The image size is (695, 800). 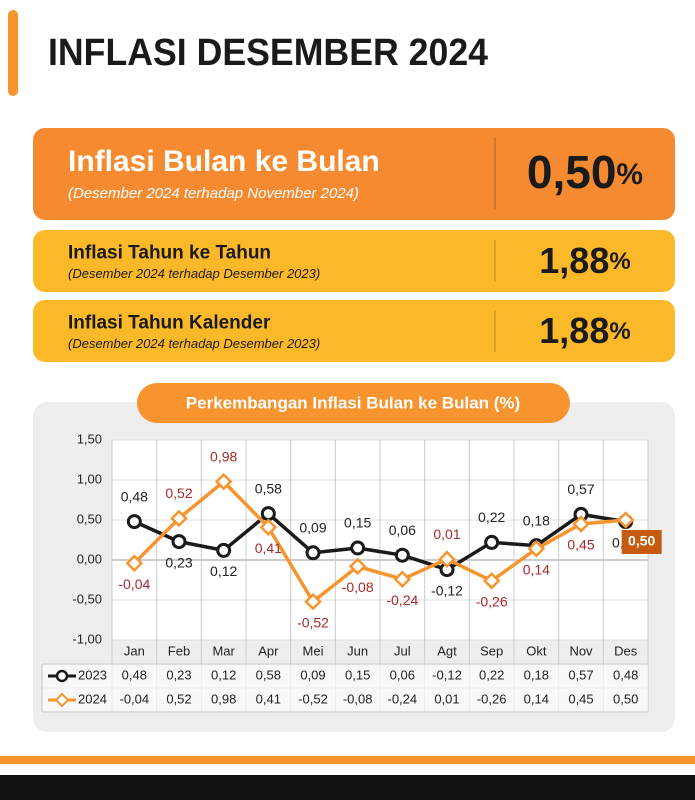 I want to click on value-label: -0,12, so click(x=447, y=590).